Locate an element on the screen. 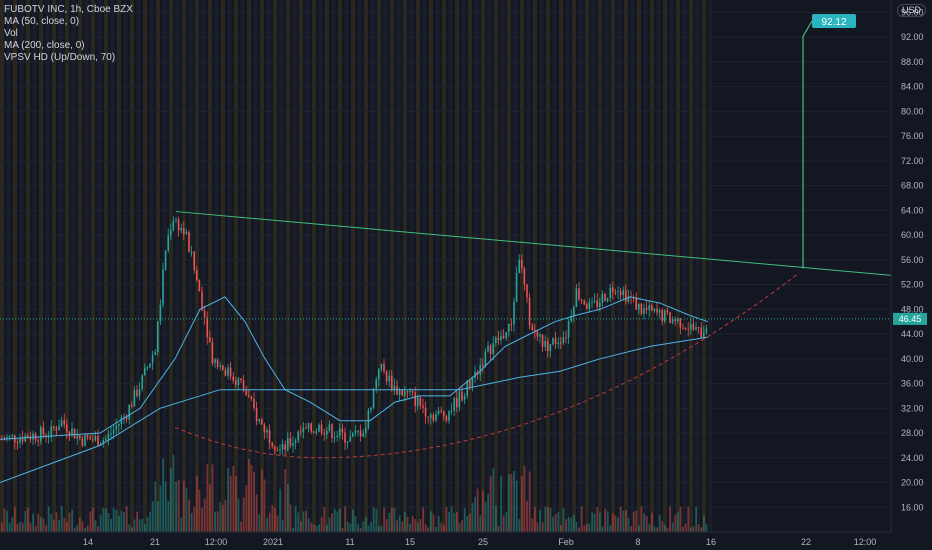  time-tick-label: 2021 is located at coordinates (273, 542).